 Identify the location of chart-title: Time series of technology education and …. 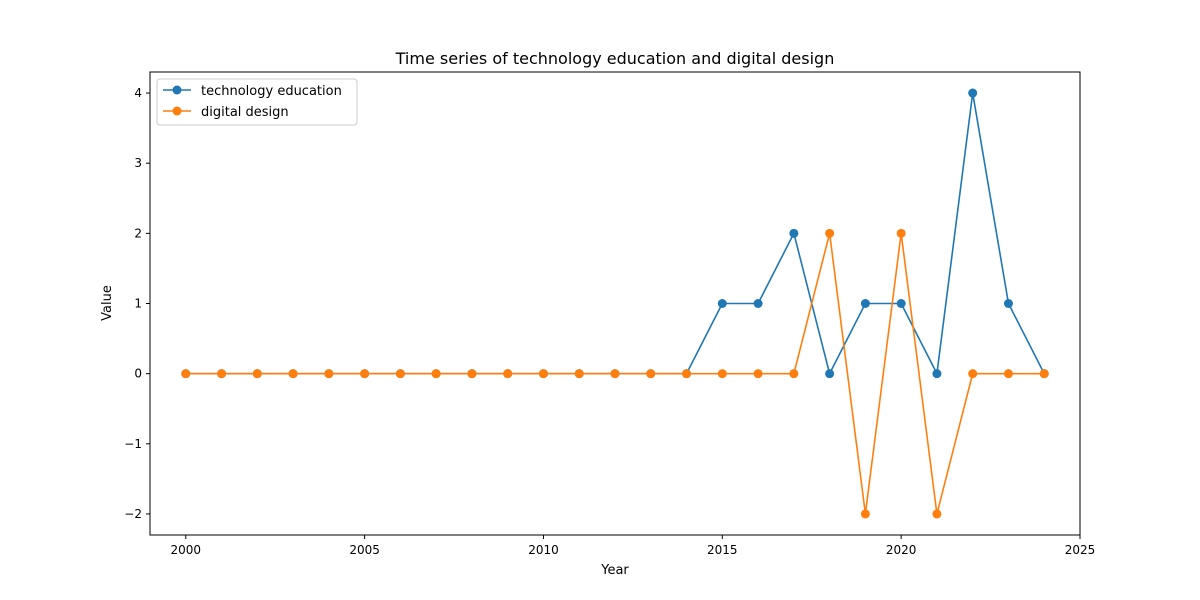
(615, 58).